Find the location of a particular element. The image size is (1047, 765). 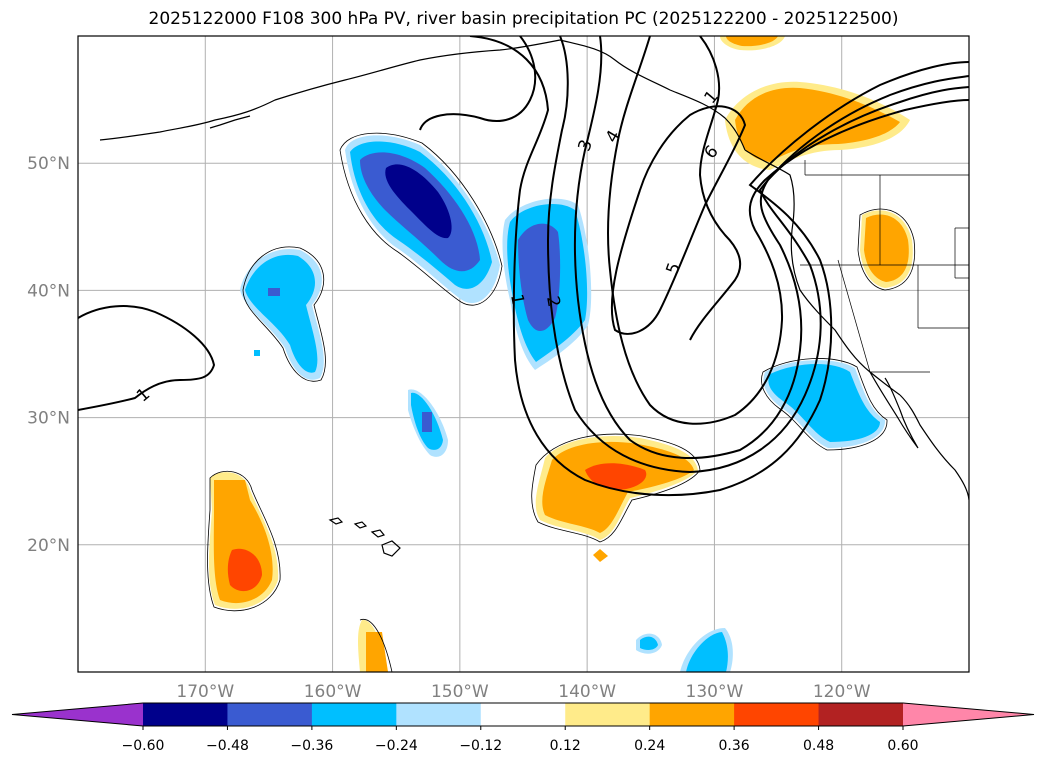

longitude-tick-label: 150°W is located at coordinates (460, 692).